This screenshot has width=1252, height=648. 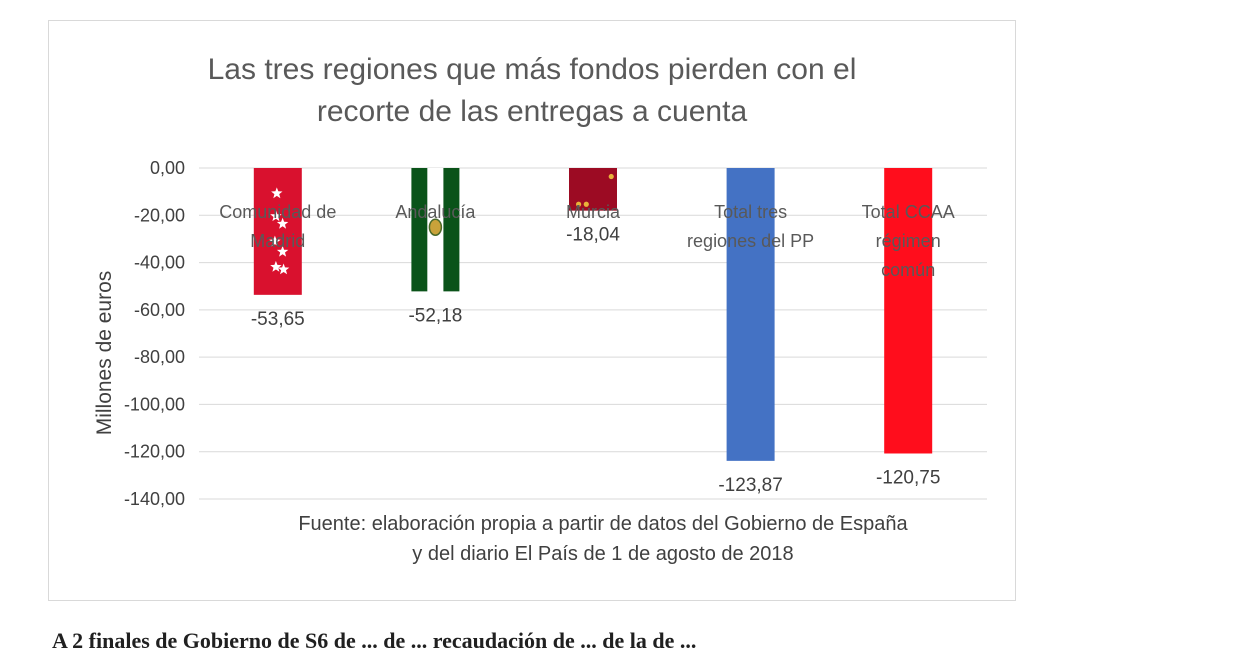 I want to click on category-label: régimen, so click(x=908, y=241).